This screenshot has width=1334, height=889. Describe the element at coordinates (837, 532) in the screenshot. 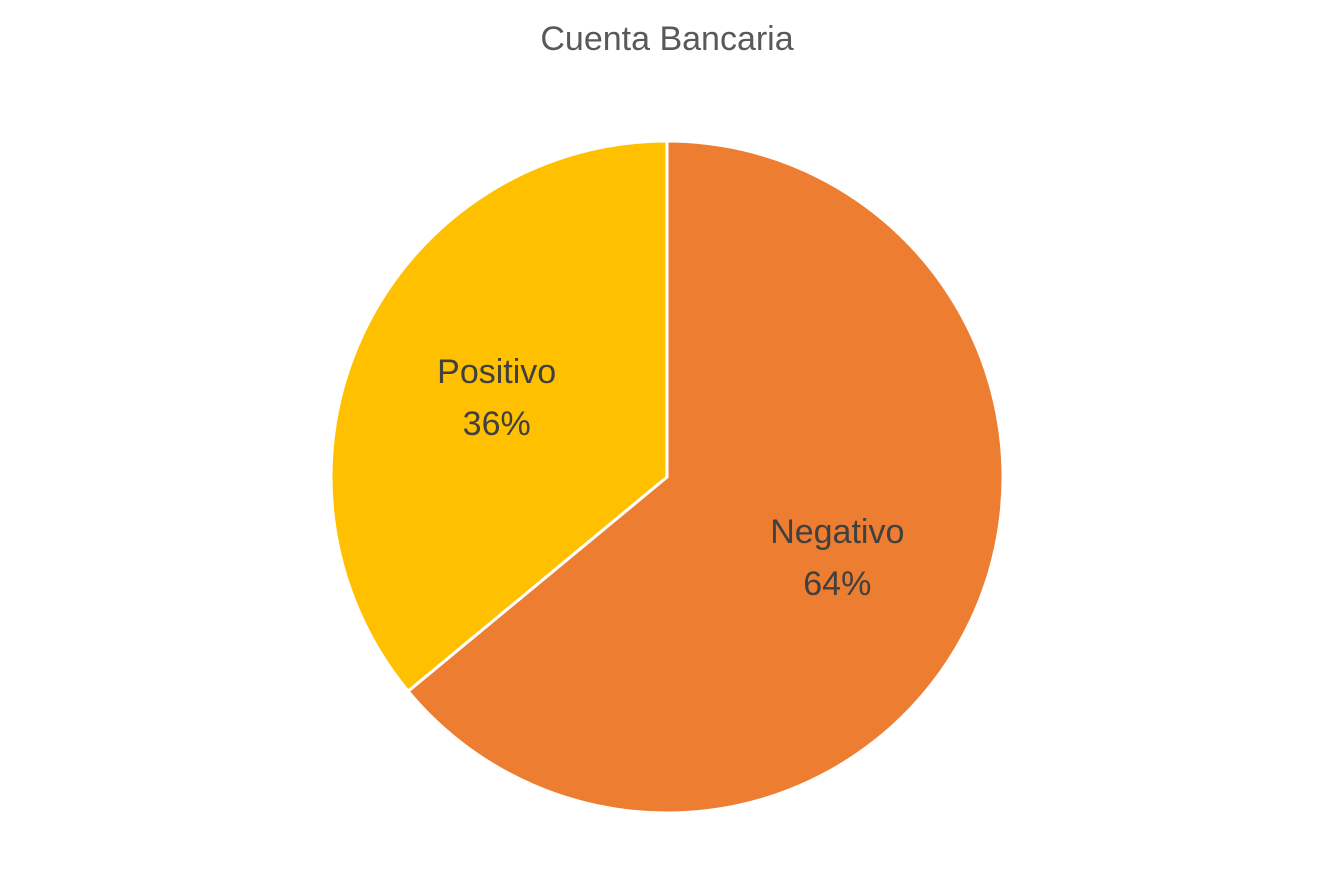

I see `slice-label-negativo: Negativo` at that location.